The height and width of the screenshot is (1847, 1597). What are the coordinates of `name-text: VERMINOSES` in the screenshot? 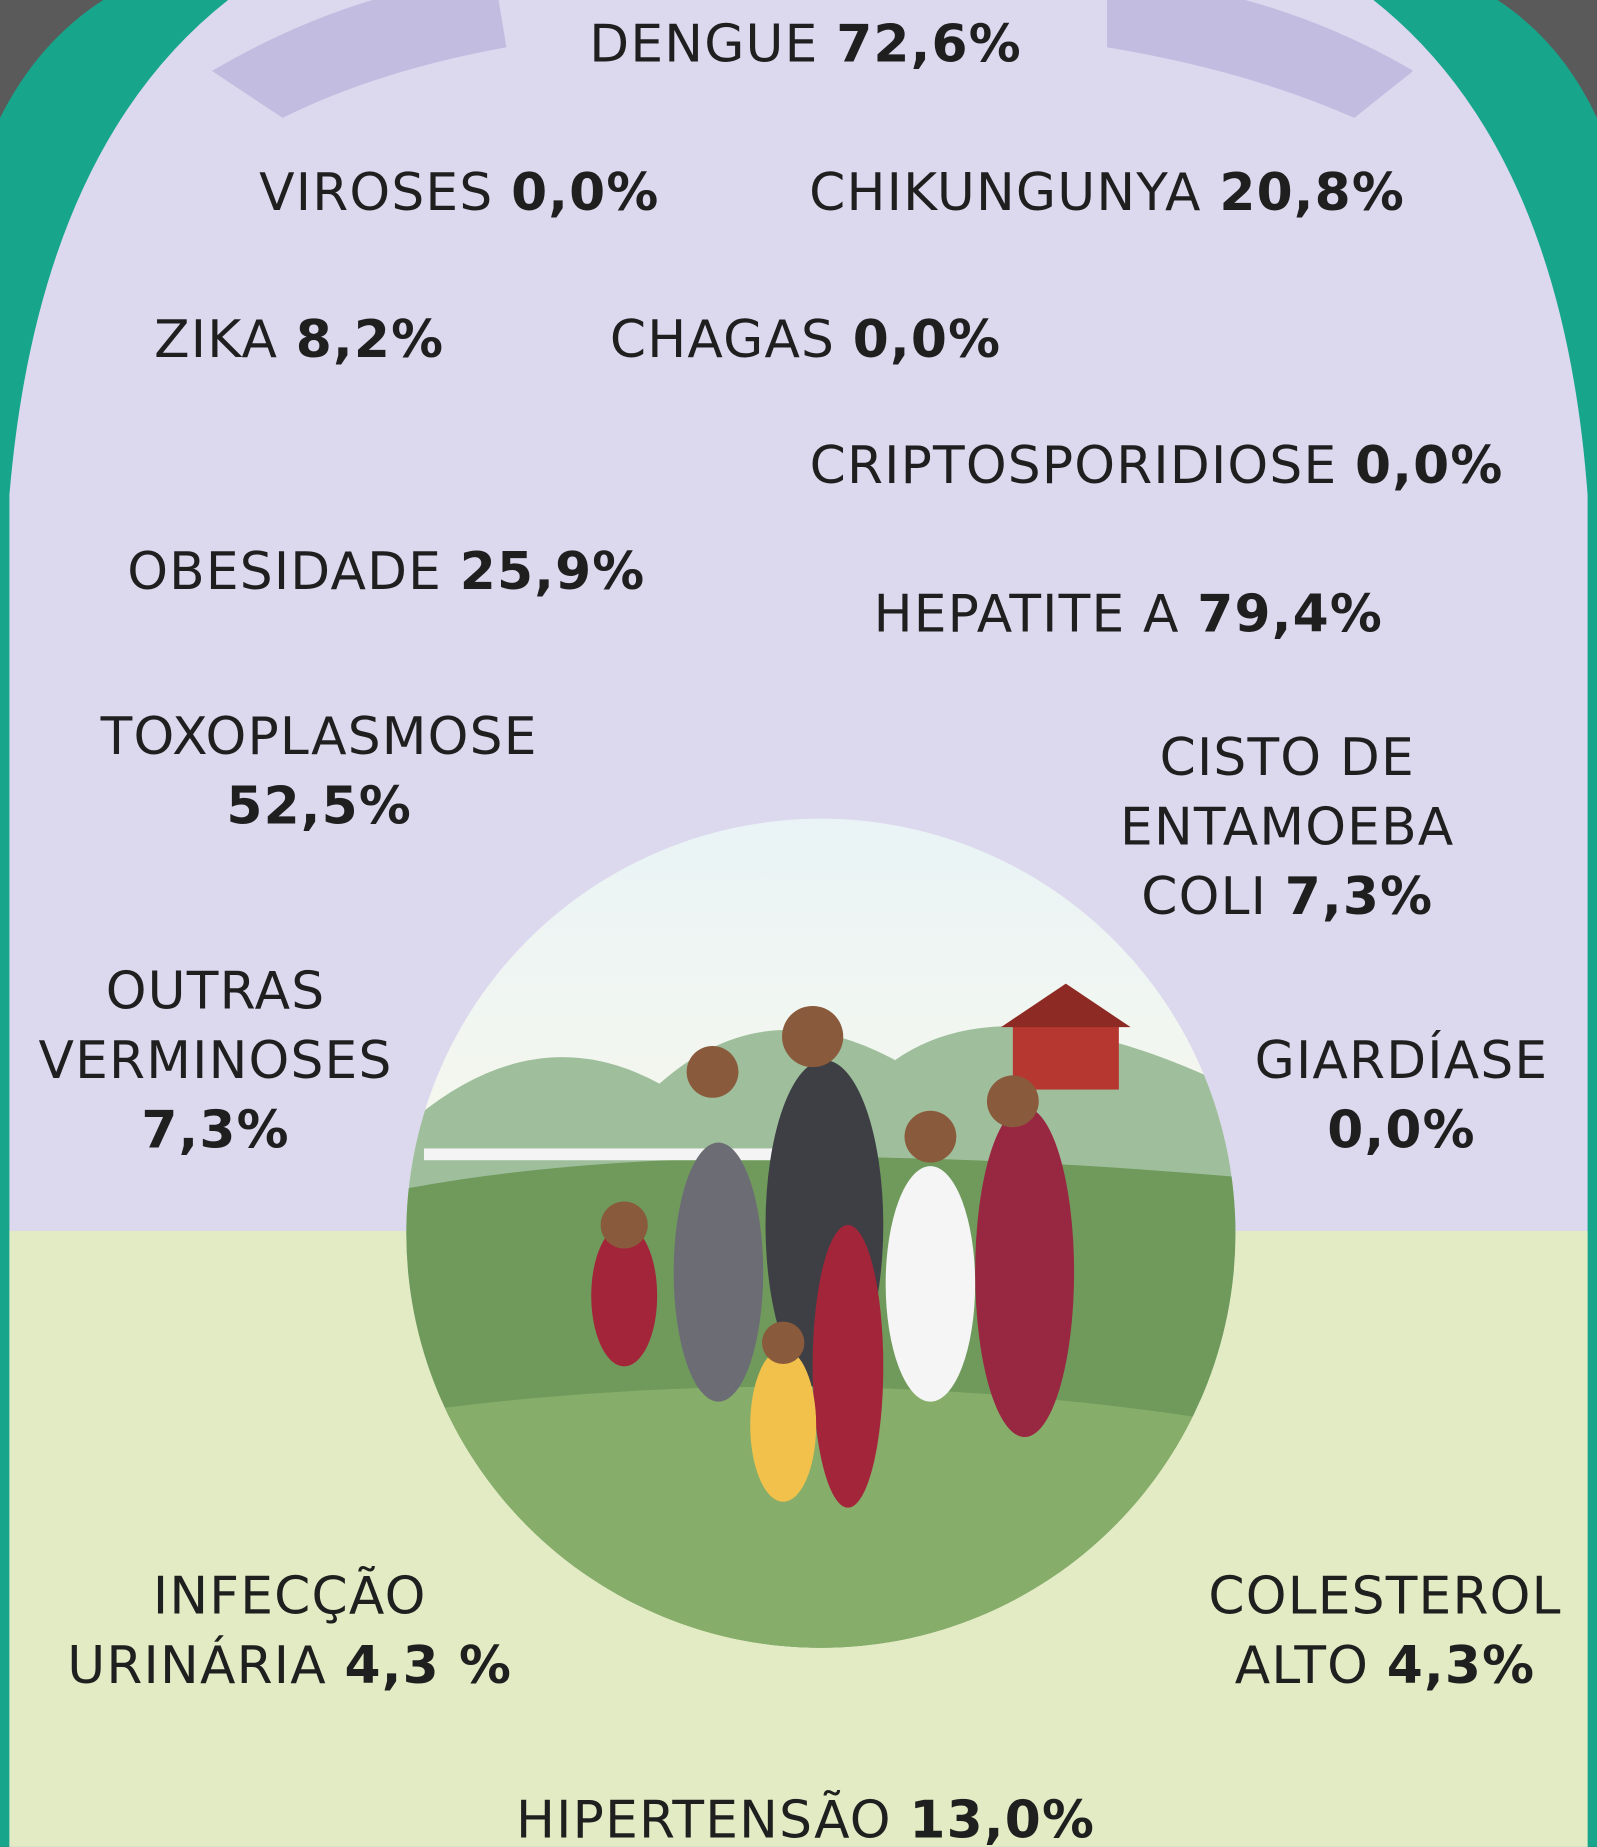 It's located at (216, 1061).